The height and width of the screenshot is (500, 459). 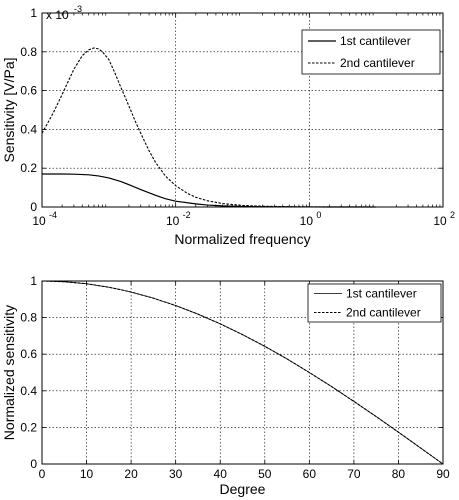 What do you see at coordinates (9, 372) in the screenshot?
I see `y-axis-label: Normalized sensitivity` at bounding box center [9, 372].